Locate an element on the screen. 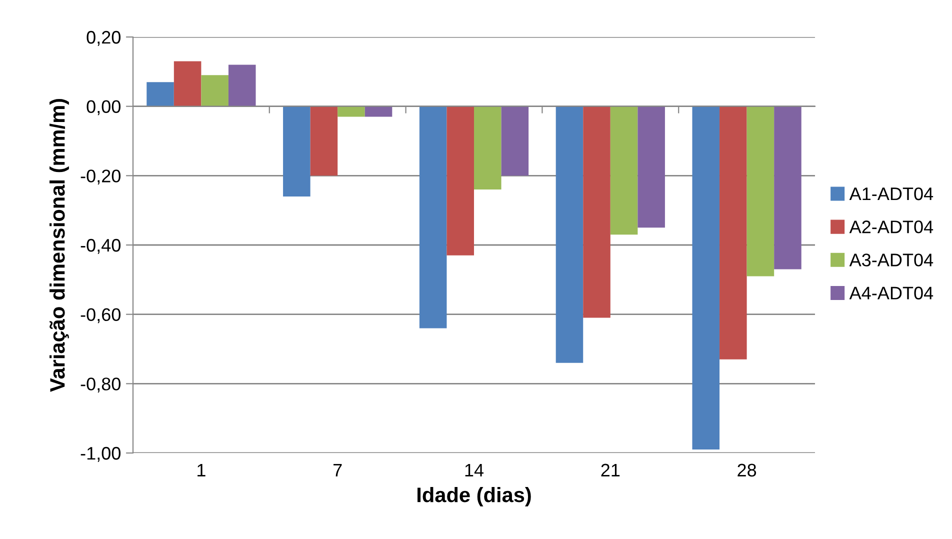 This screenshot has height=539, width=952. x-tick-label: 1 is located at coordinates (202, 470).